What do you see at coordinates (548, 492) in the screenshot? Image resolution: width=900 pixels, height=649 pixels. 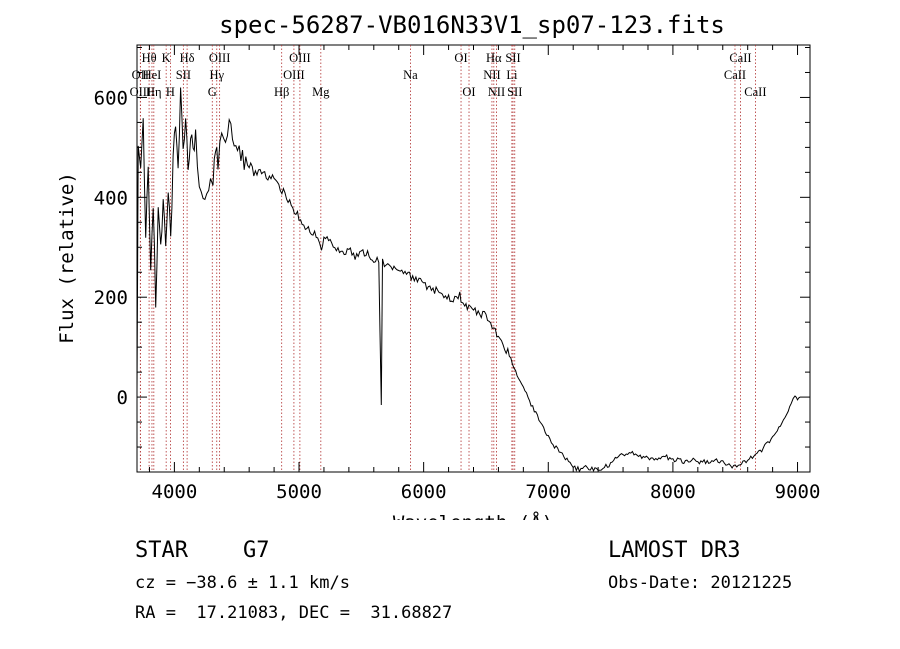 I see `x-tick-label: 7000` at bounding box center [548, 492].